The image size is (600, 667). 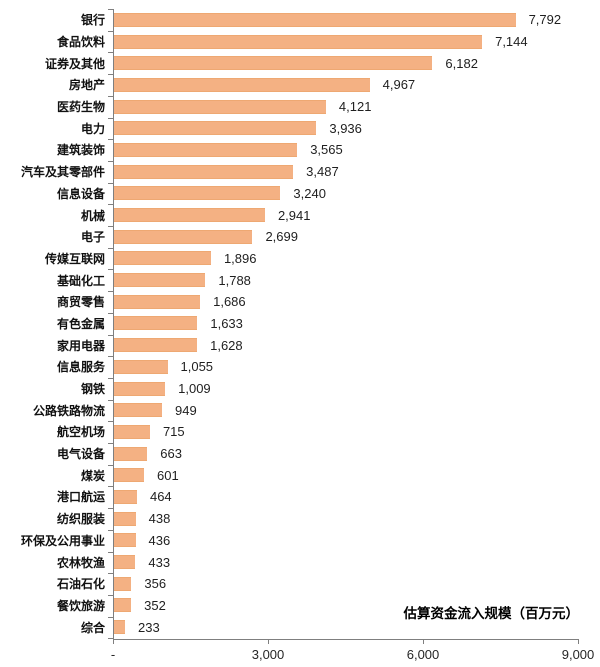 I want to click on chart-row: 农林牧渔 433, so click(x=300, y=562).